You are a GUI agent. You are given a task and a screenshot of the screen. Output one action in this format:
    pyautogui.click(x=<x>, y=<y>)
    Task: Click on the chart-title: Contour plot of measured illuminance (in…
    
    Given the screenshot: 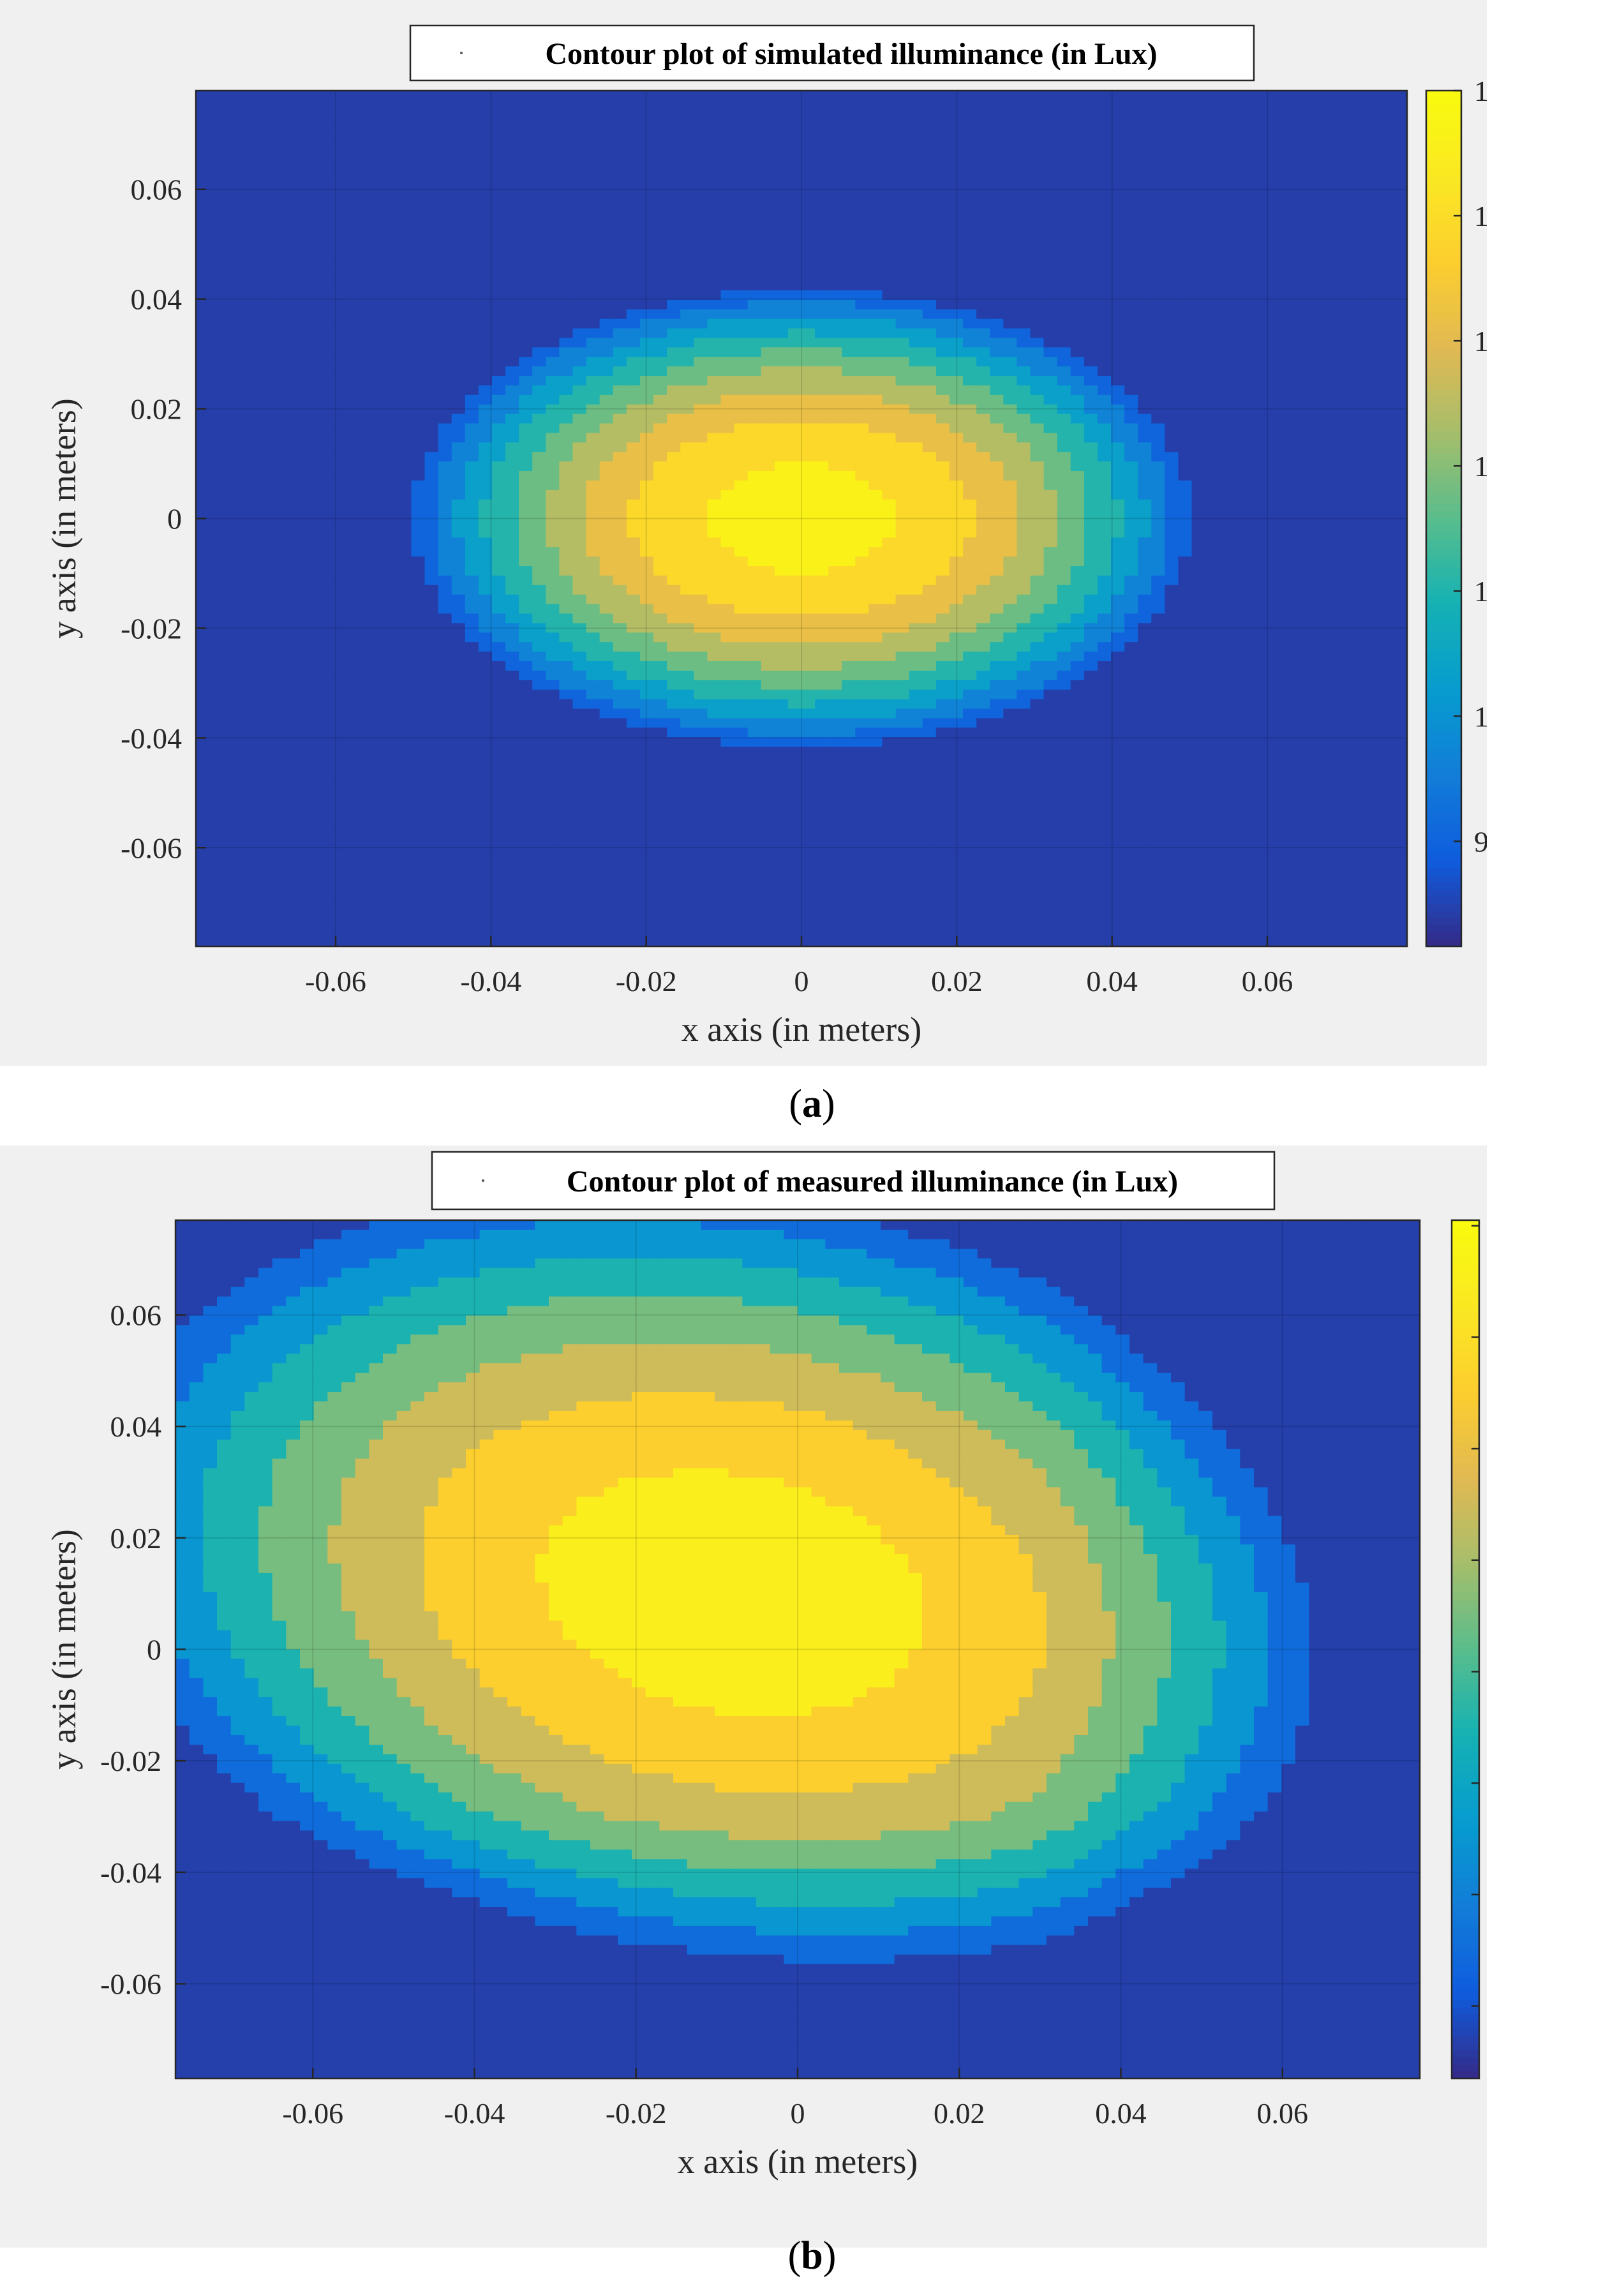 What is the action you would take?
    pyautogui.click(x=873, y=1181)
    